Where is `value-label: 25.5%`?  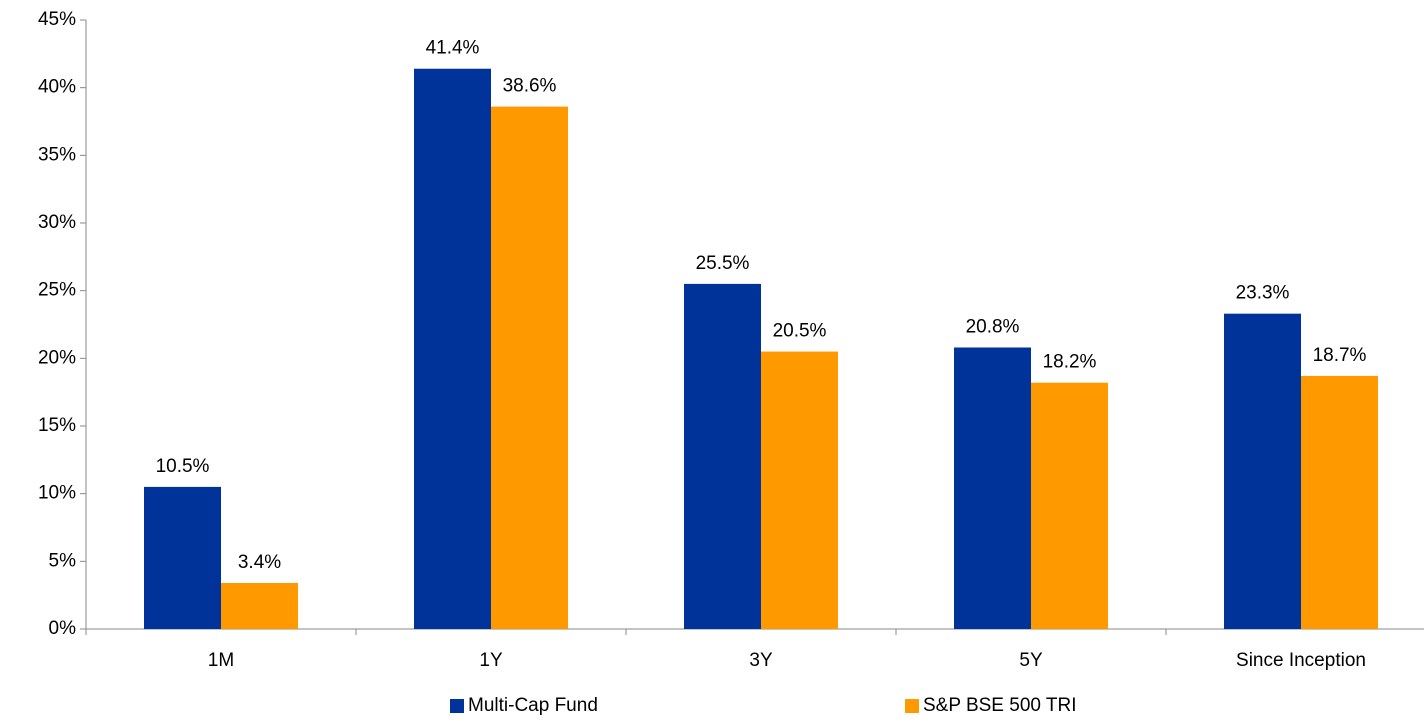 value-label: 25.5% is located at coordinates (723, 263).